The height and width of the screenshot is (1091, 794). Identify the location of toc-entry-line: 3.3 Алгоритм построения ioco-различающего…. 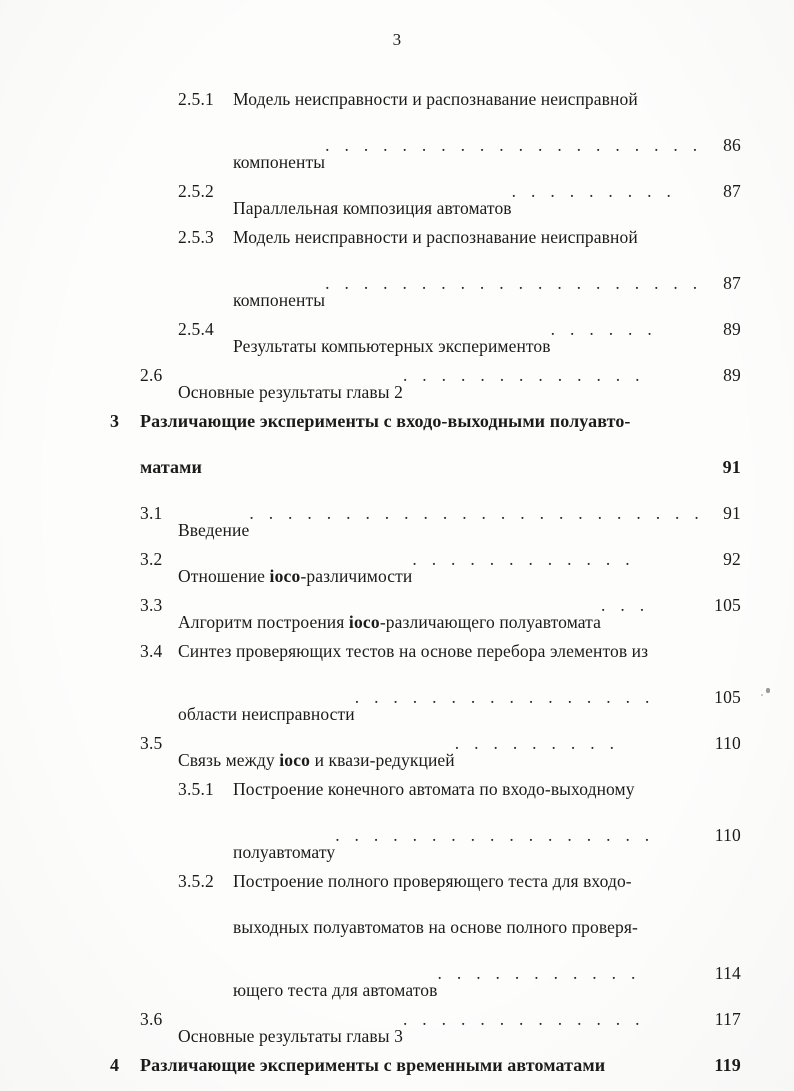
(397, 607).